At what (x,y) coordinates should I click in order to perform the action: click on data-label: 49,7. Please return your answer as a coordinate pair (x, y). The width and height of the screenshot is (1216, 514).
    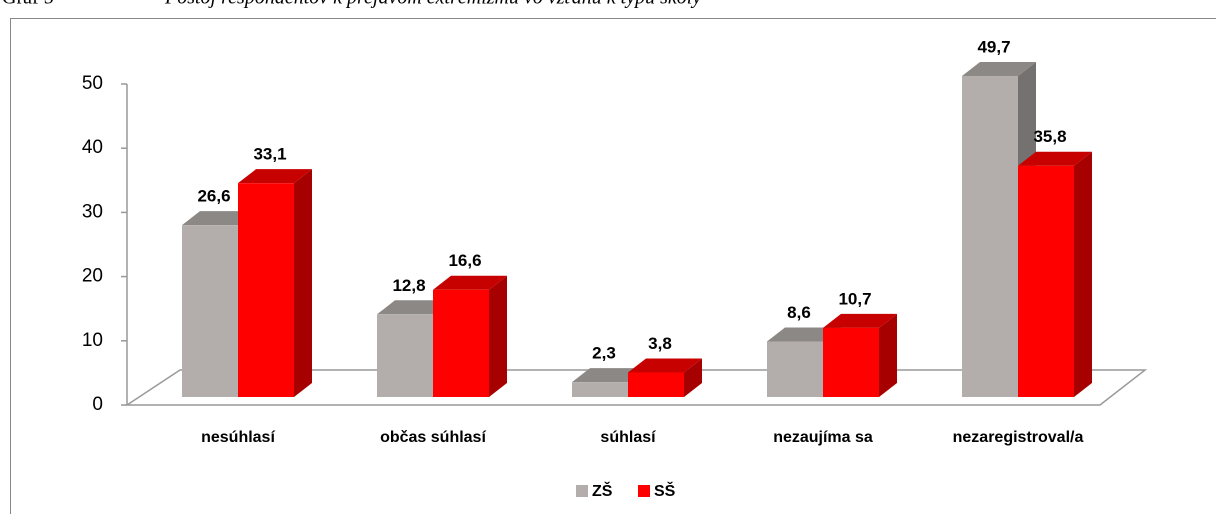
    Looking at the image, I should click on (993, 46).